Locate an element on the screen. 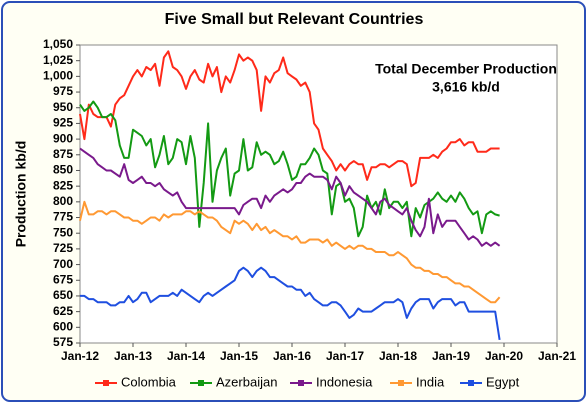 Image resolution: width=588 pixels, height=409 pixels. x-tick-label: Jan-20 is located at coordinates (504, 356).